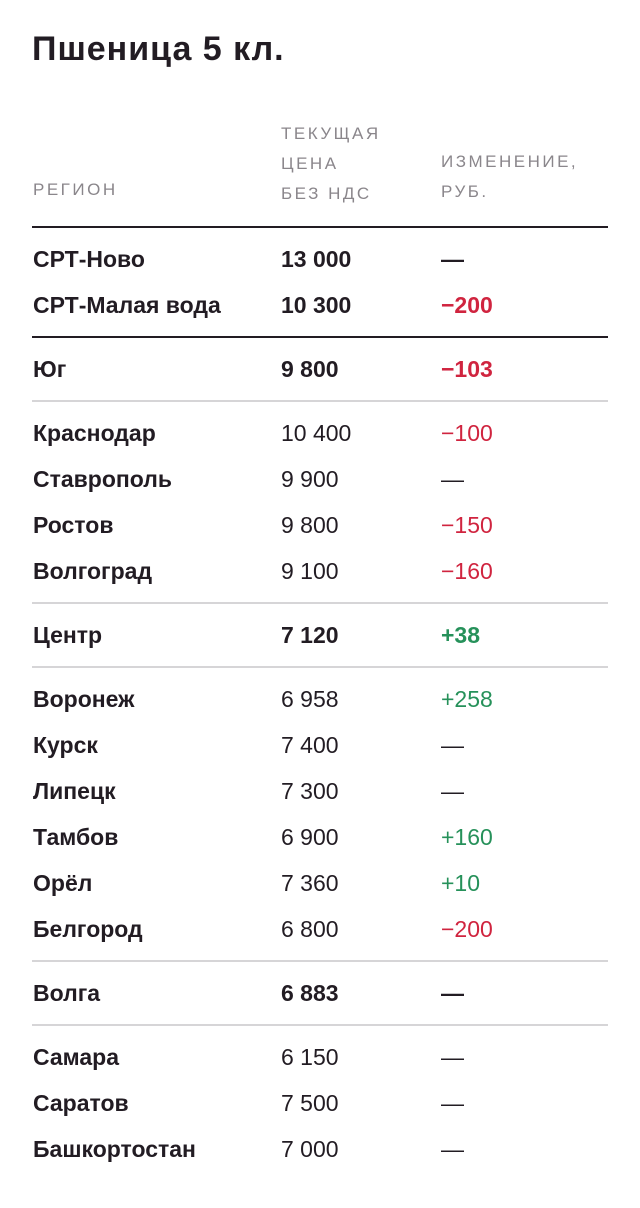  Describe the element at coordinates (310, 993) in the screenshot. I see `price-cell: 6 883` at that location.